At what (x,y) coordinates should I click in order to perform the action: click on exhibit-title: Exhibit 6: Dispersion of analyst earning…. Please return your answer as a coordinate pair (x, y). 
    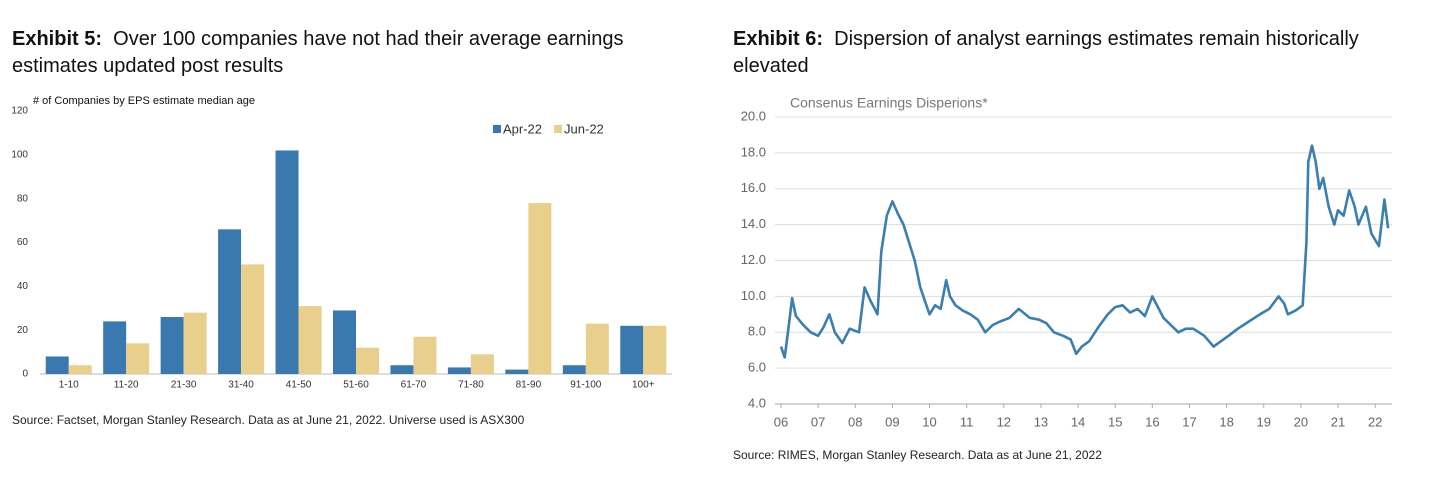
    Looking at the image, I should click on (1078, 53).